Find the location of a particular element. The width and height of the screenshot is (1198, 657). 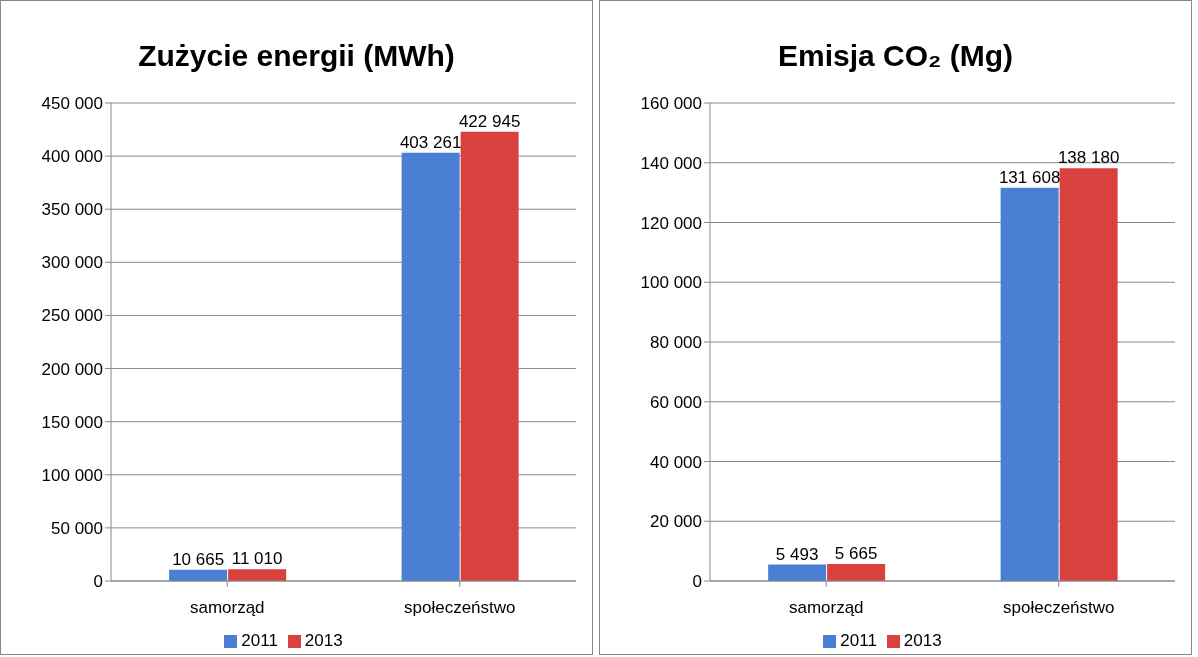

data-label: 138 180 is located at coordinates (1088, 158).